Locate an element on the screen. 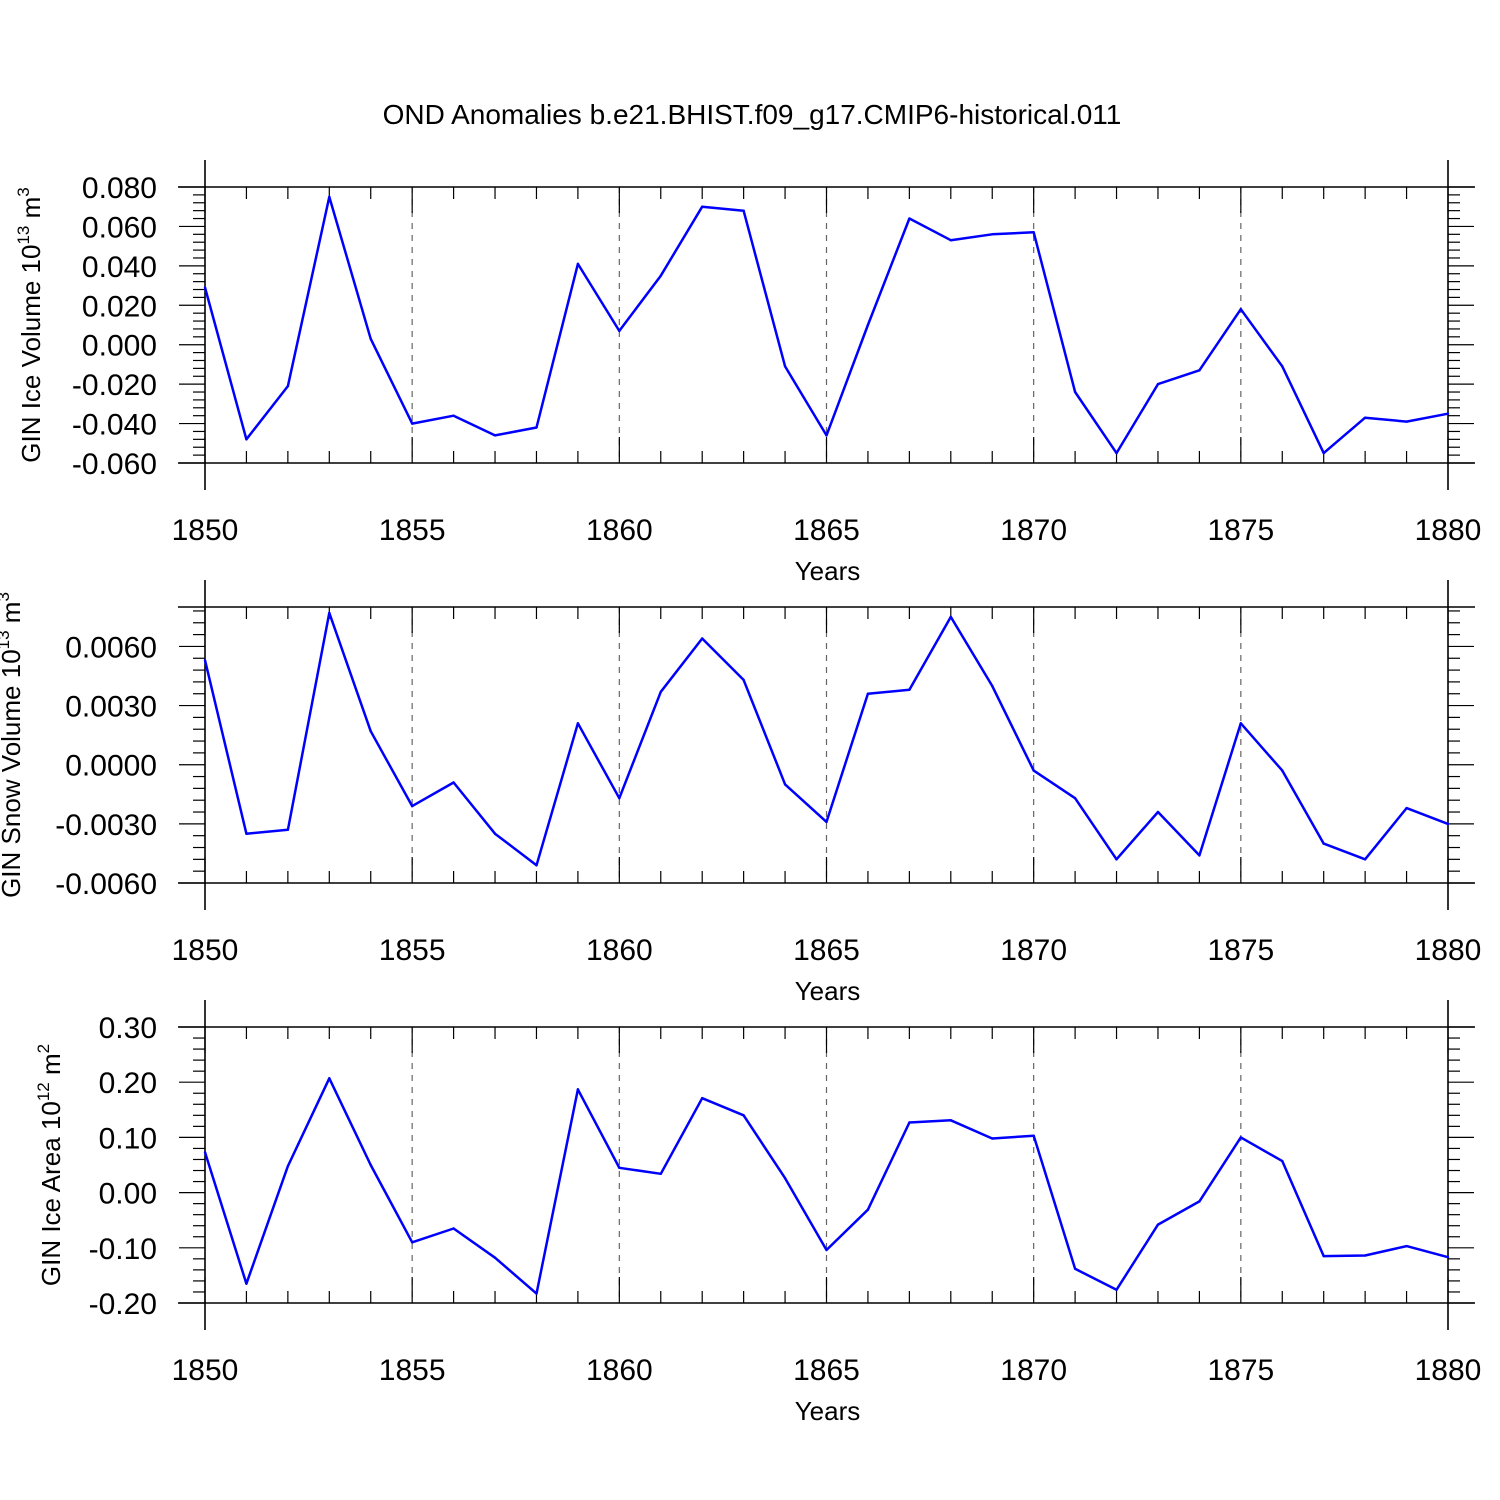 This screenshot has width=1500, height=1500. y-tick-label: 0.080 is located at coordinates (119, 188).